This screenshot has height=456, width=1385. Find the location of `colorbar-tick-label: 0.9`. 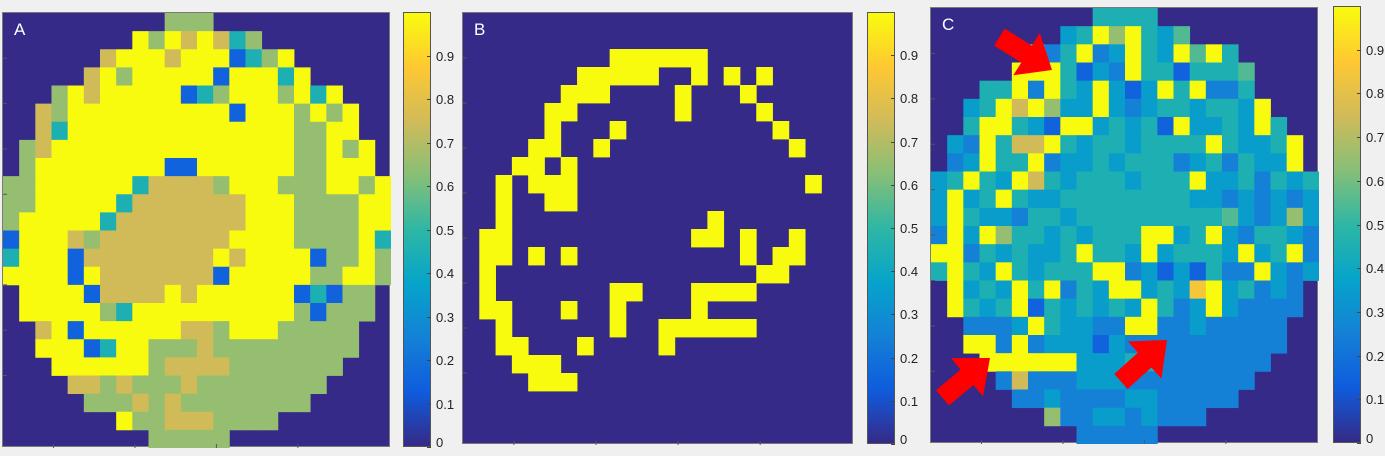

colorbar-tick-label: 0.9 is located at coordinates (445, 56).